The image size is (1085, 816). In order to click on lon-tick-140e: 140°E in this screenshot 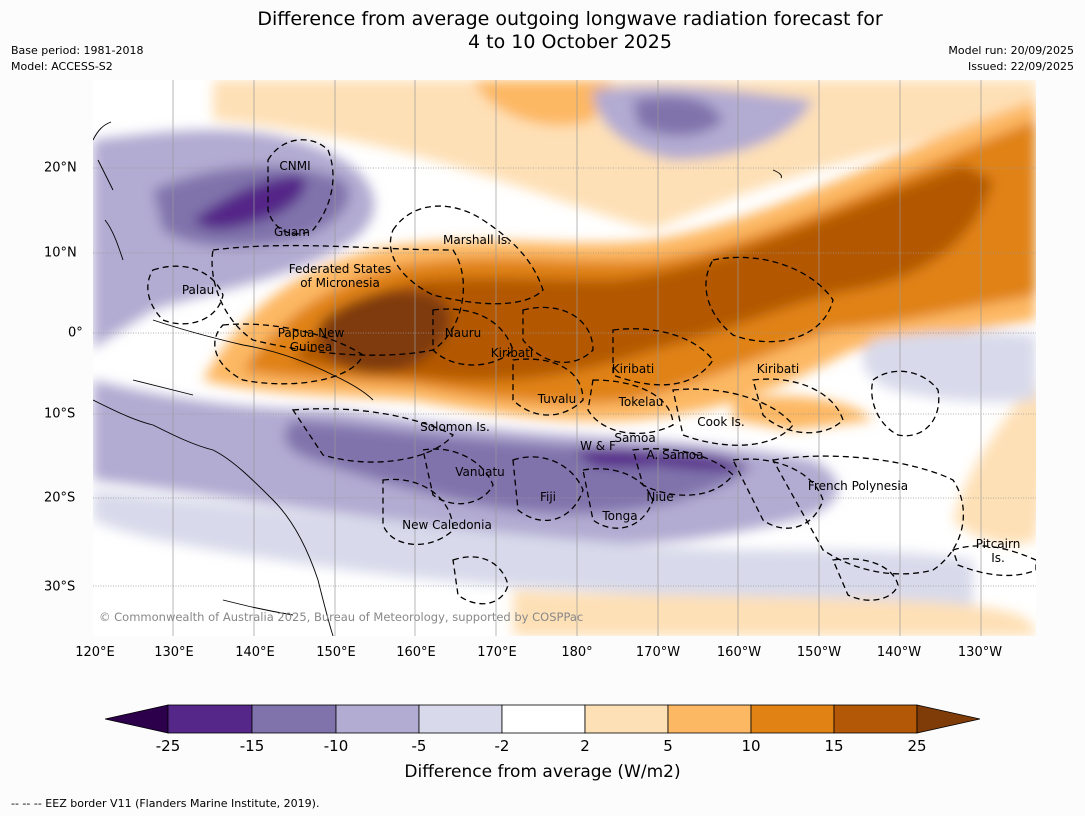, I will do `click(255, 652)`.